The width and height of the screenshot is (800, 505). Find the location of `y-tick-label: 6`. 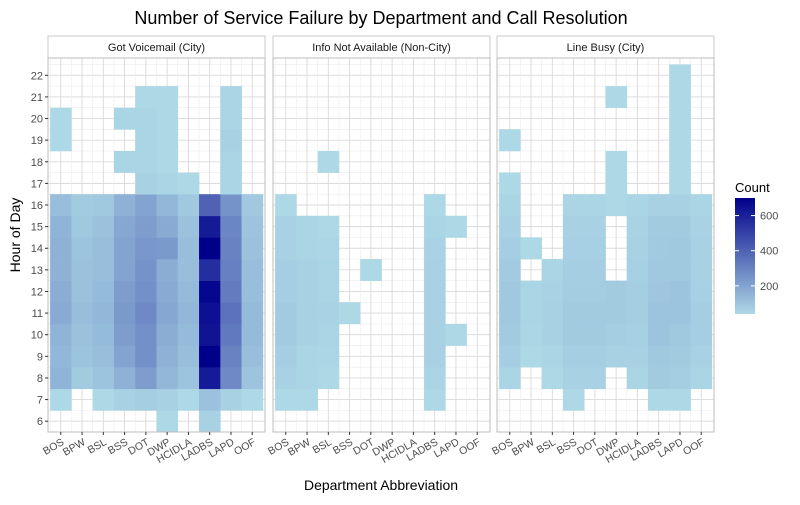

y-tick-label: 6 is located at coordinates (40, 422).